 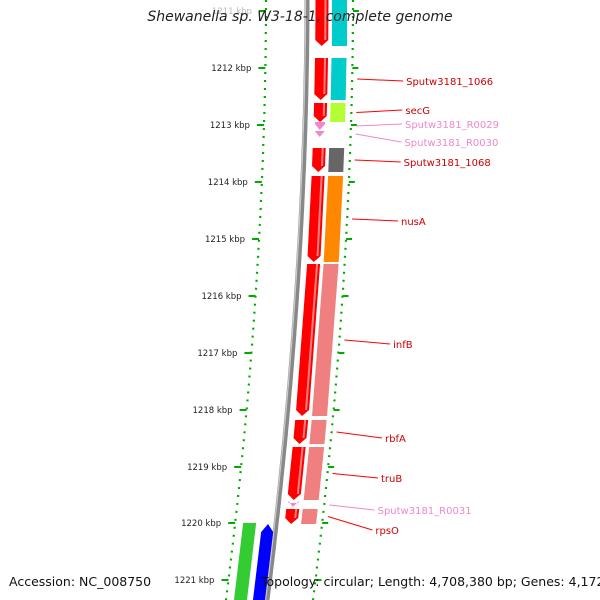 I want to click on cog-bar-secG, so click(x=338, y=112).